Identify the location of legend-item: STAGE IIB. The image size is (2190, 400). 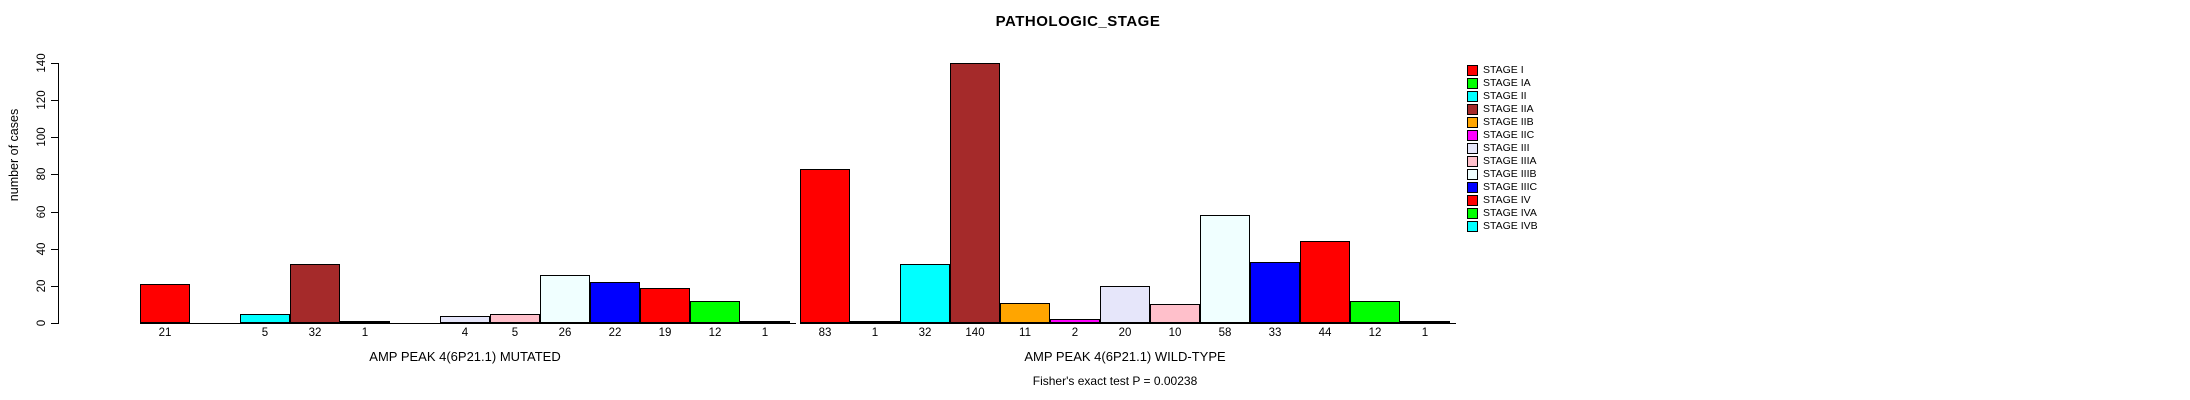
(1502, 122).